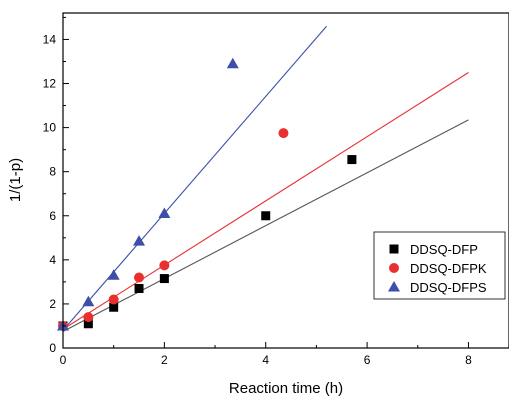 Image resolution: width=509 pixels, height=399 pixels. Describe the element at coordinates (50, 39) in the screenshot. I see `y-tick-label: 14` at that location.